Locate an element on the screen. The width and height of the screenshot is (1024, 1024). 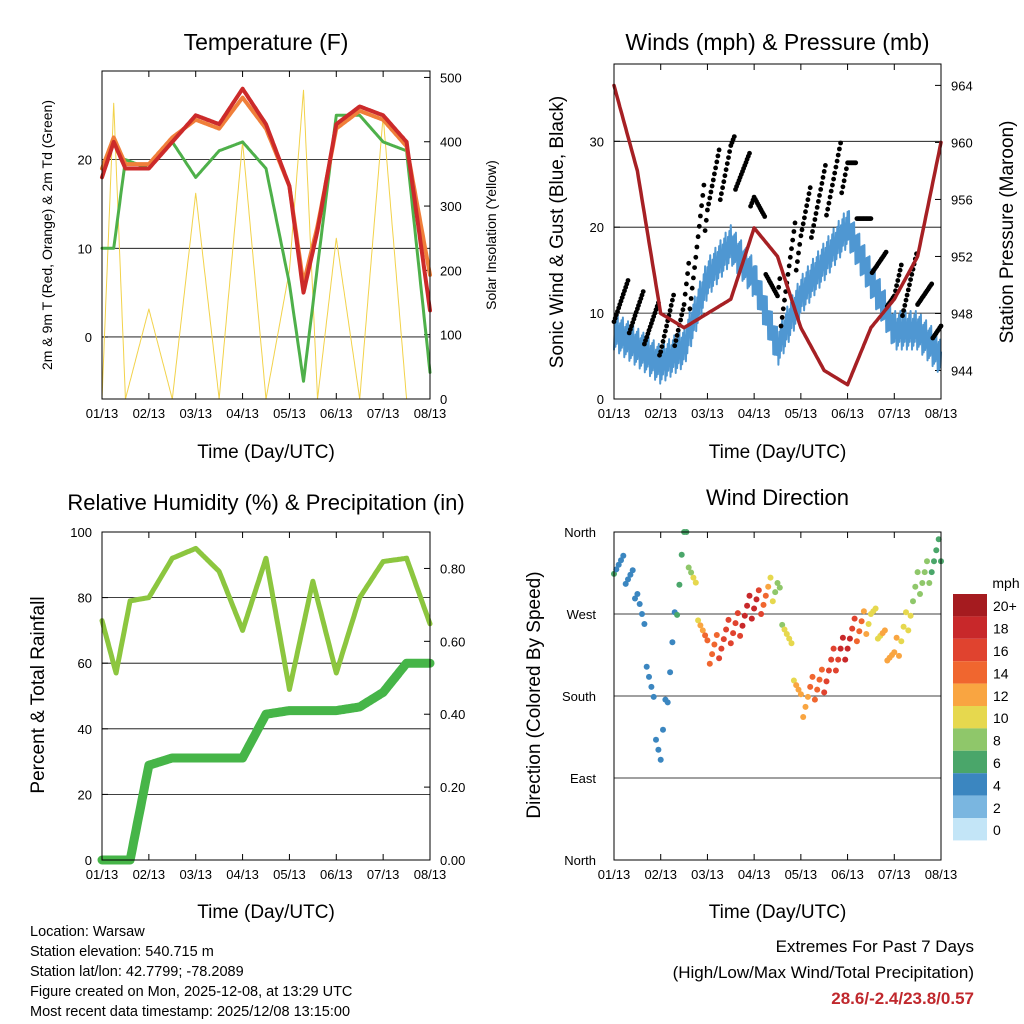
direction-points is located at coordinates (777, 646).